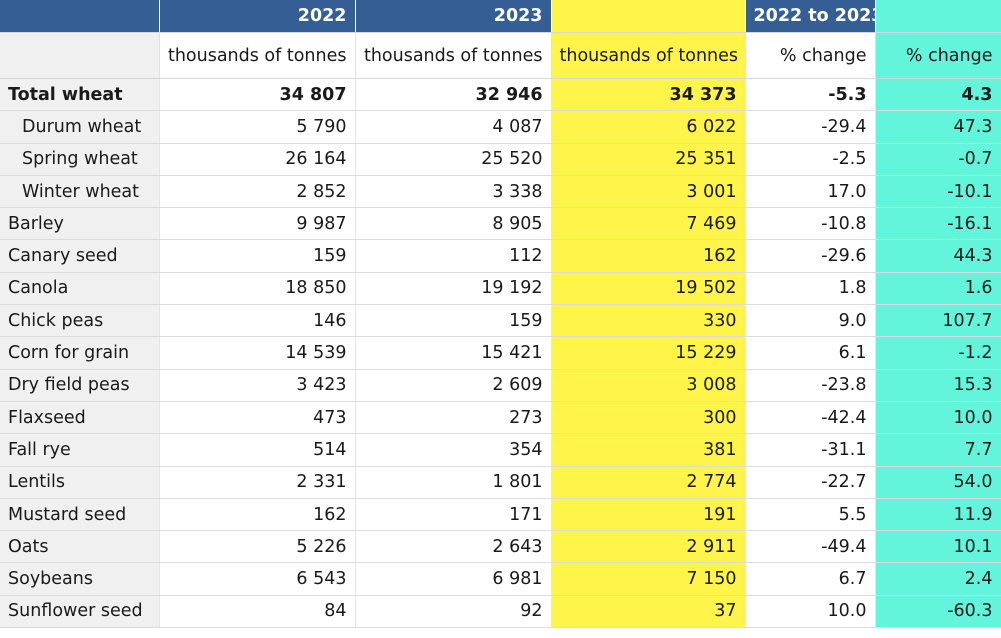  I want to click on row-label: Fall rye, so click(80, 450).